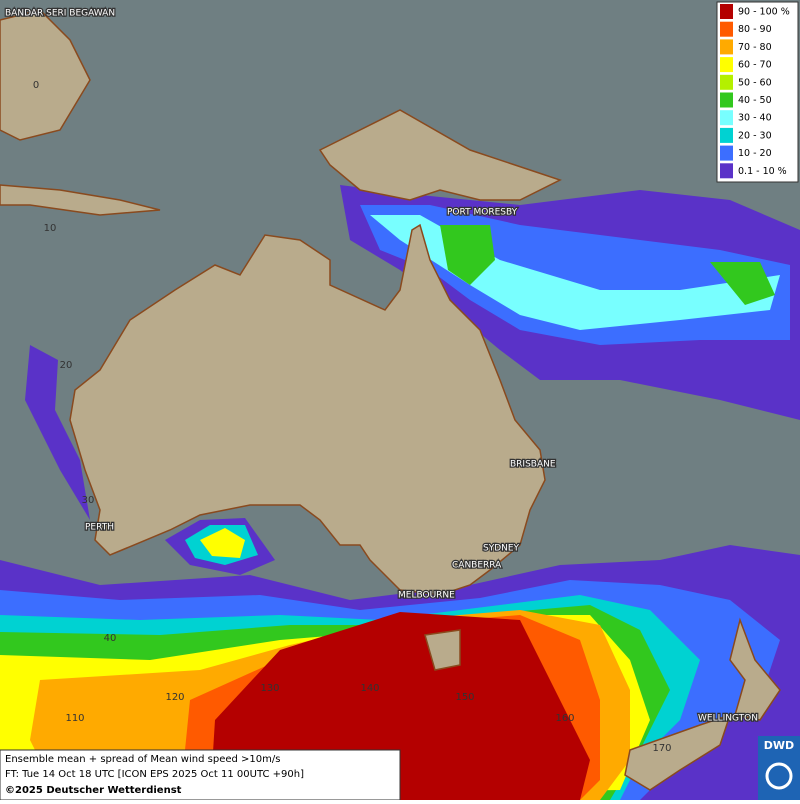 The height and width of the screenshot is (804, 800). Describe the element at coordinates (755, 153) in the screenshot. I see `legend-label: 10 - 20` at that location.